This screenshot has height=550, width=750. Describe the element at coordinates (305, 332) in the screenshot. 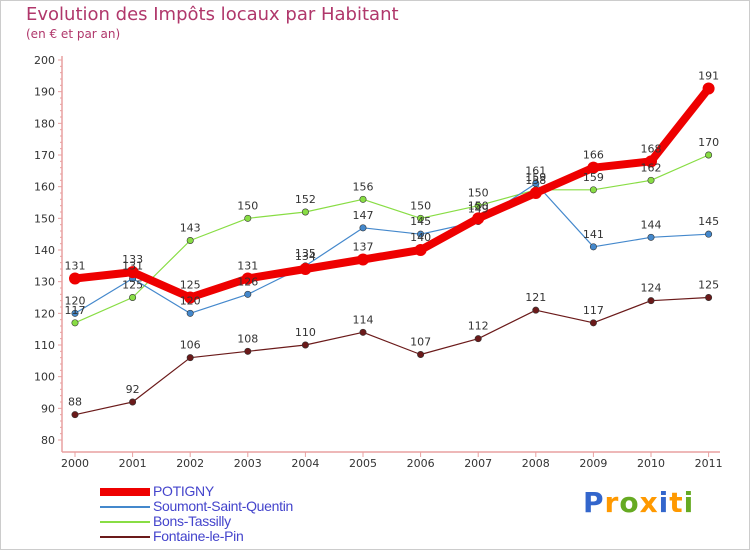

I see `data-label: 110` at that location.